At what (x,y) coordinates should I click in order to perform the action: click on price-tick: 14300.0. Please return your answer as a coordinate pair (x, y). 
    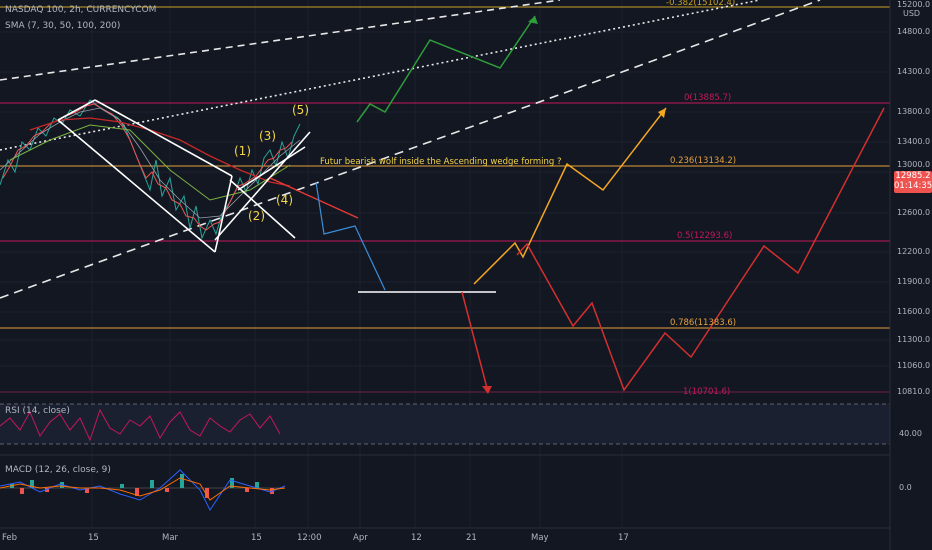
    Looking at the image, I should click on (914, 71).